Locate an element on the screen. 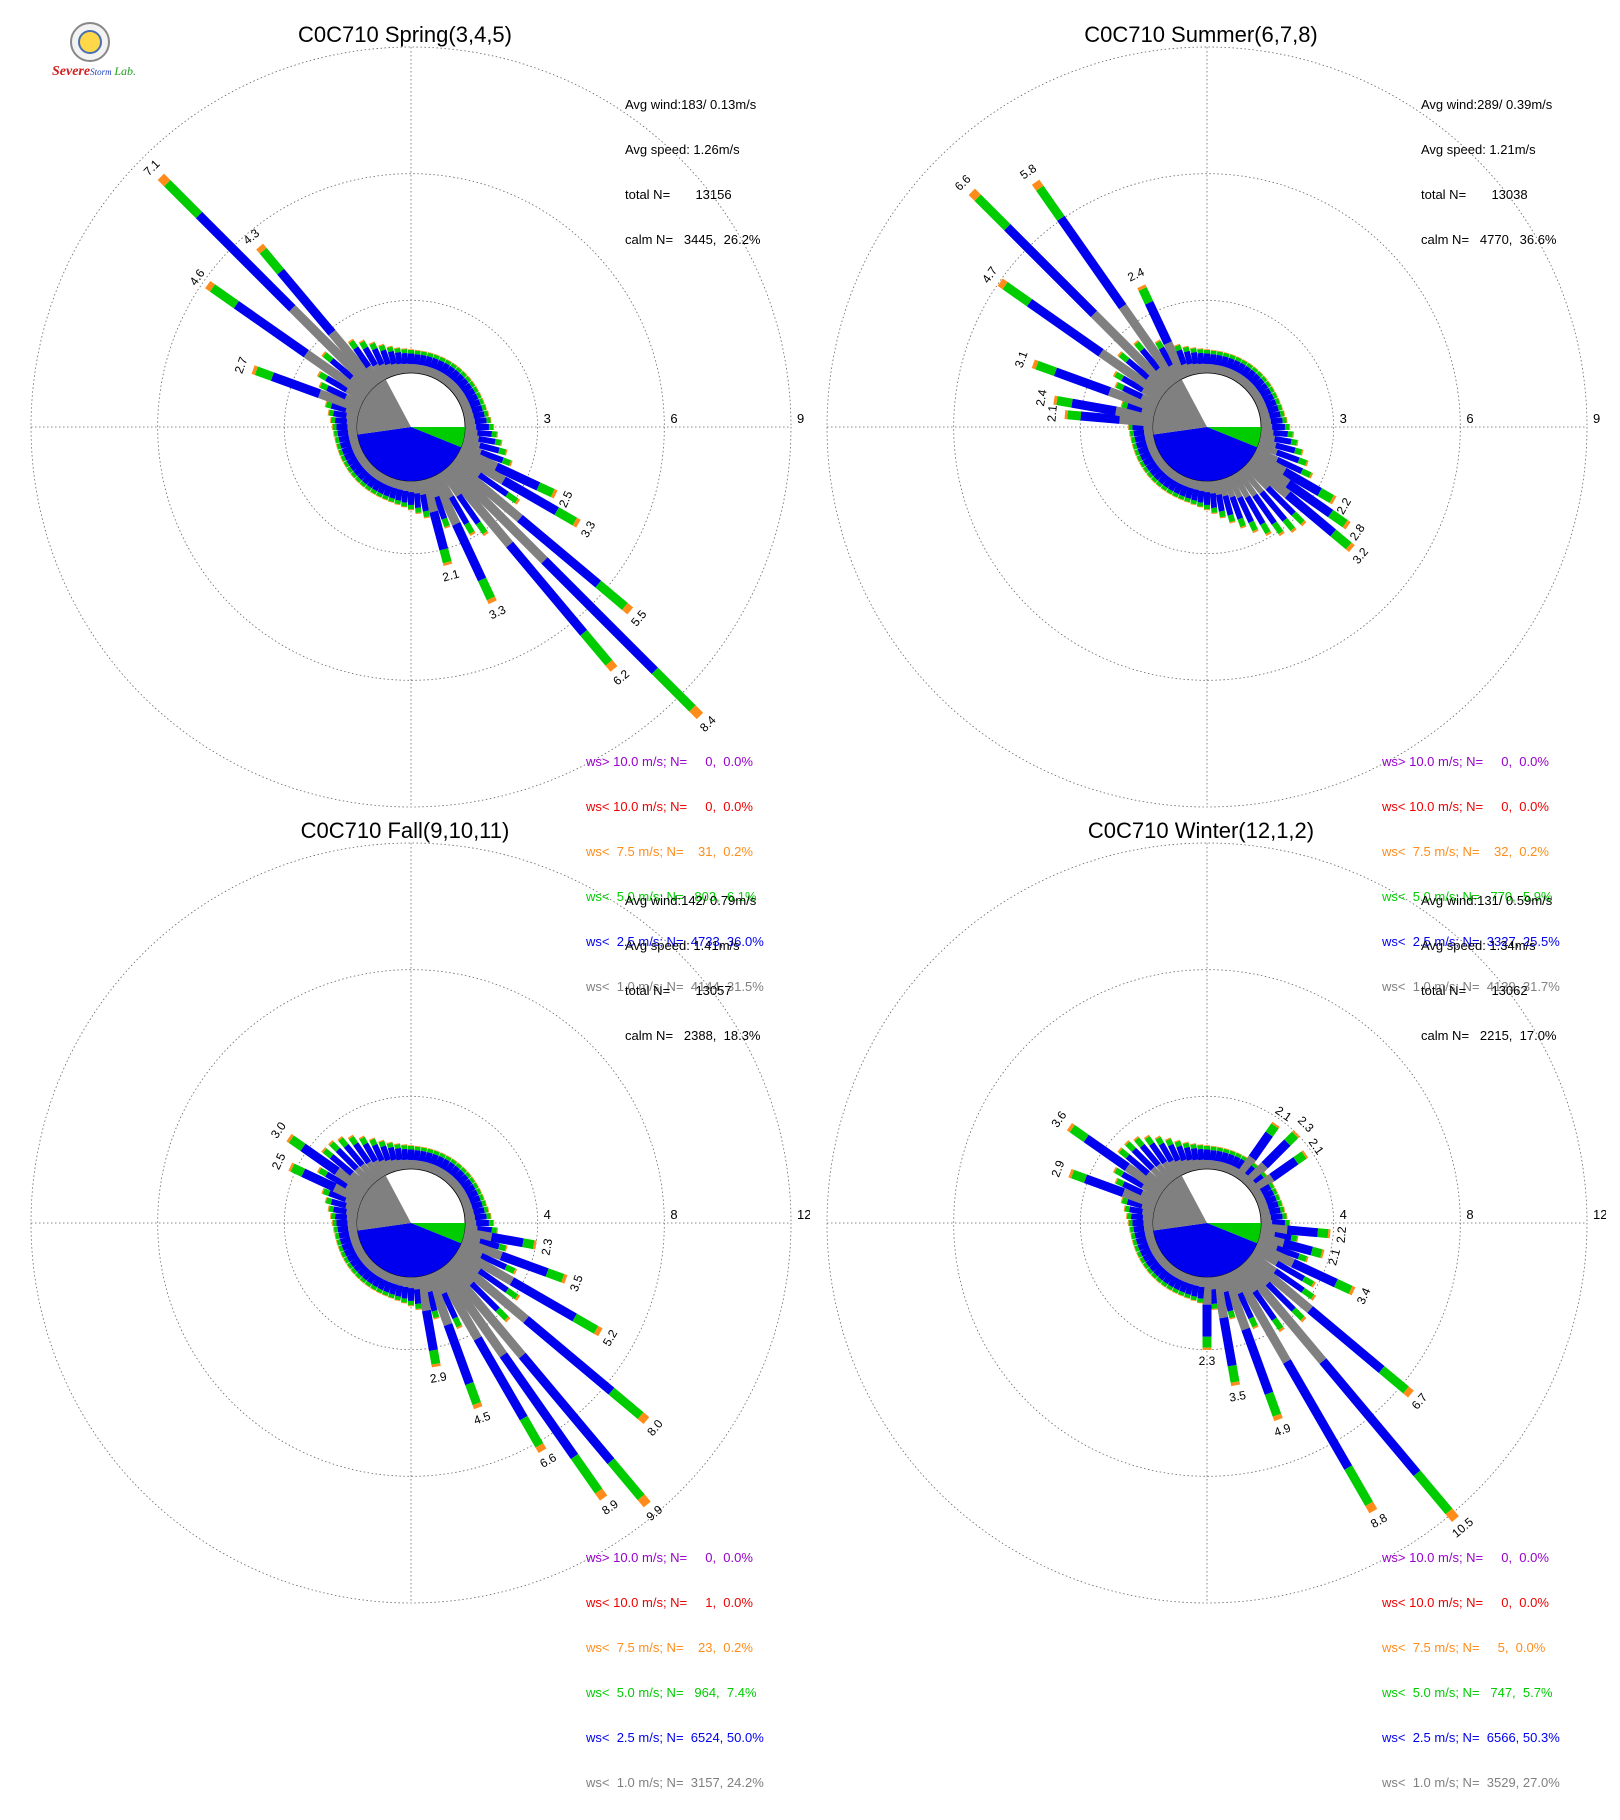  legend-entry: ws< 10.0 m/s; N= 1, 0.0% is located at coordinates (675, 1602).